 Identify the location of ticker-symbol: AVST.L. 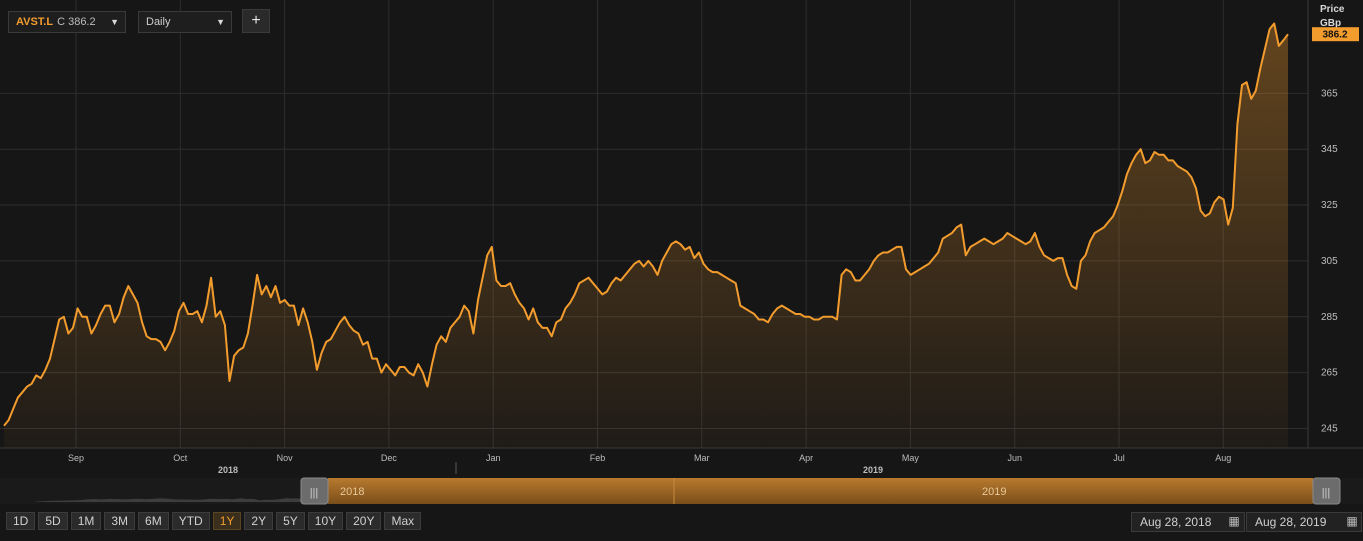
(35, 22).